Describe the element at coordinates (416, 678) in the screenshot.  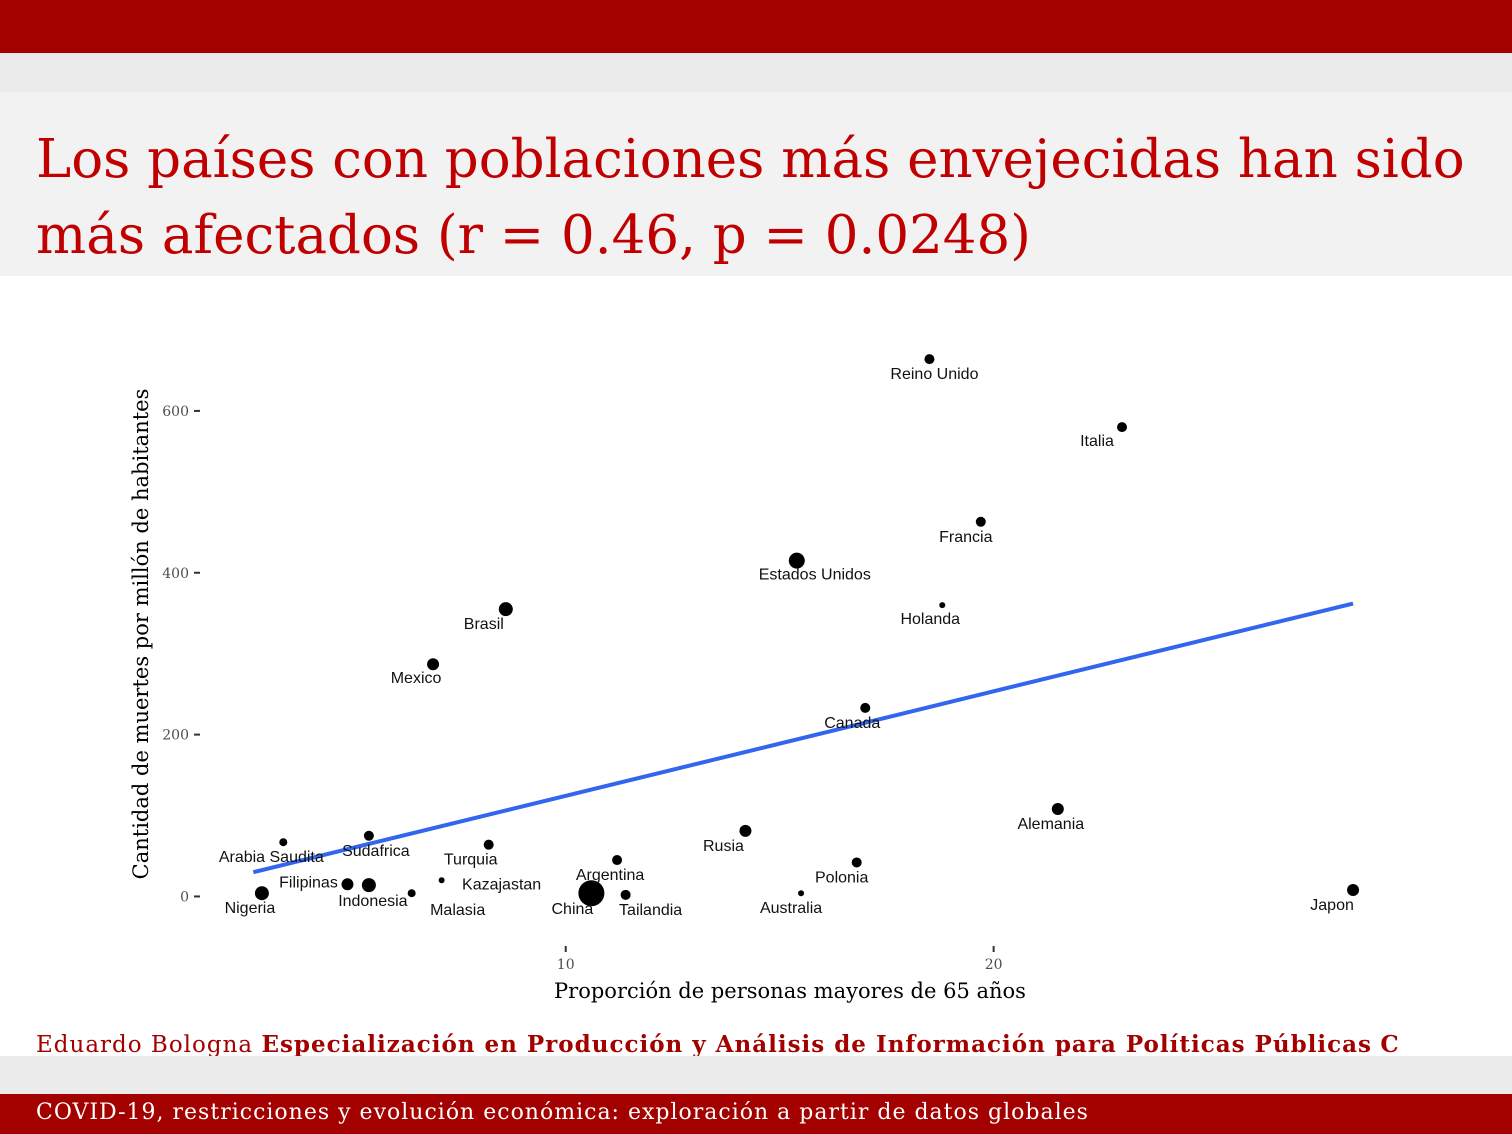
I see `point-label: Mexico` at that location.